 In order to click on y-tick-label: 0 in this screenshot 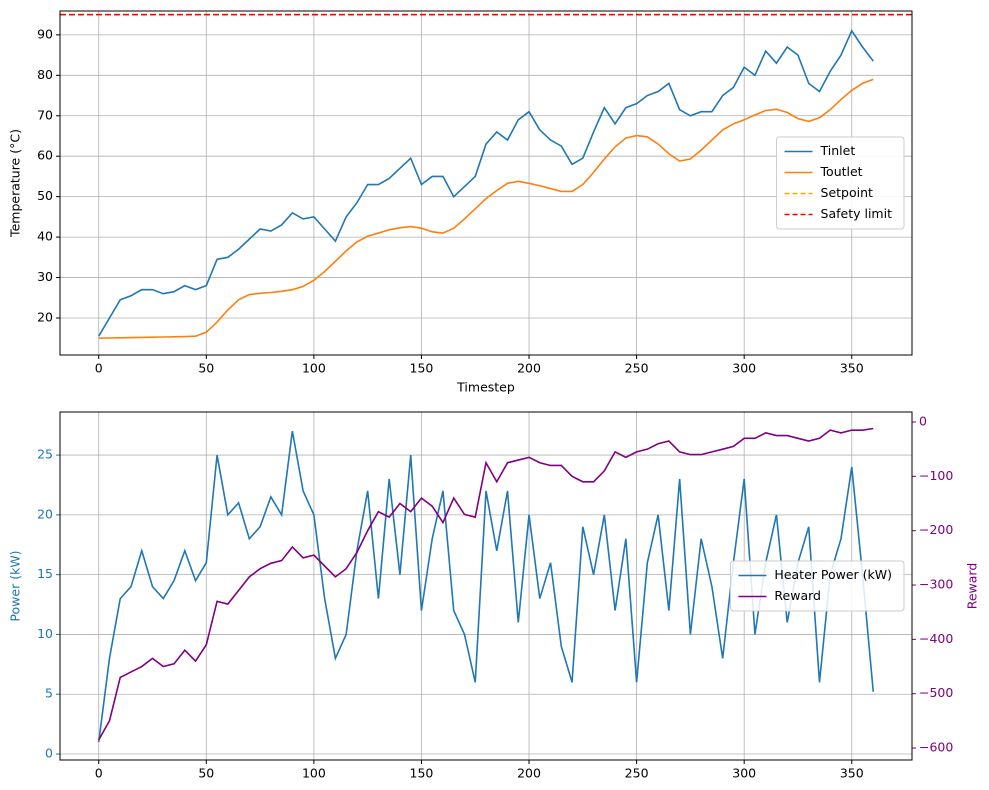, I will do `click(49, 753)`.